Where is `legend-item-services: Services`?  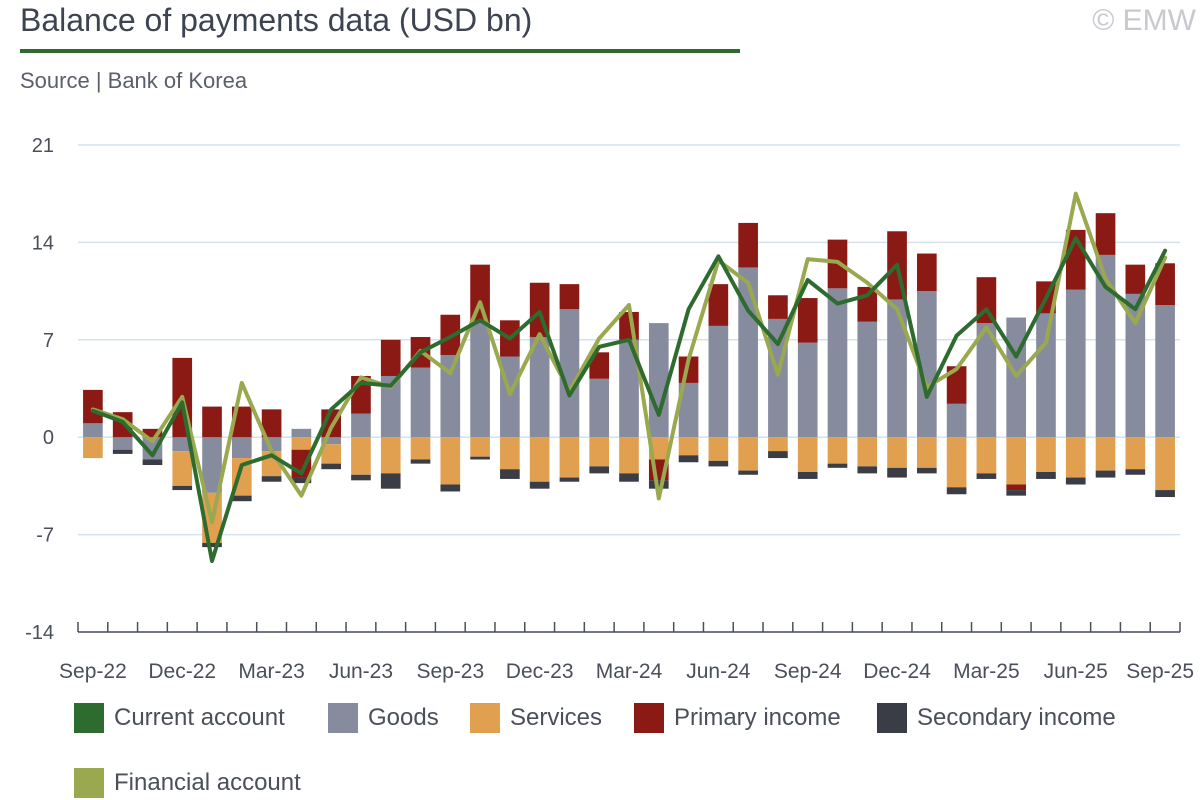
legend-item-services: Services is located at coordinates (536, 718).